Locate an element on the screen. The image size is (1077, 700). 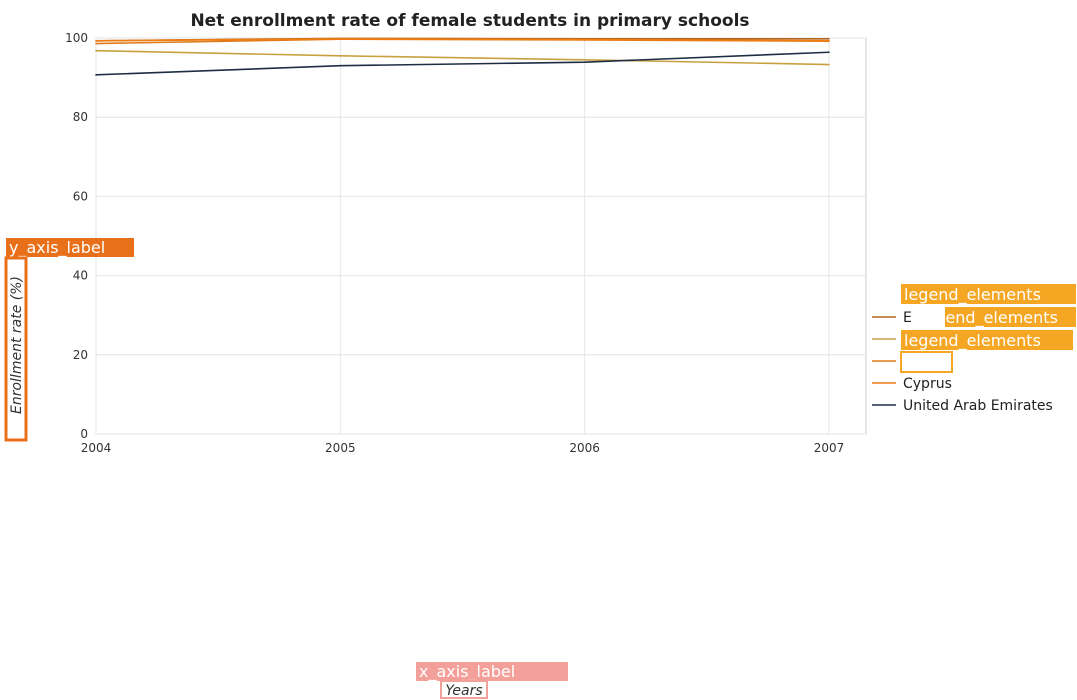
x-tick-label: 2005 is located at coordinates (340, 448).